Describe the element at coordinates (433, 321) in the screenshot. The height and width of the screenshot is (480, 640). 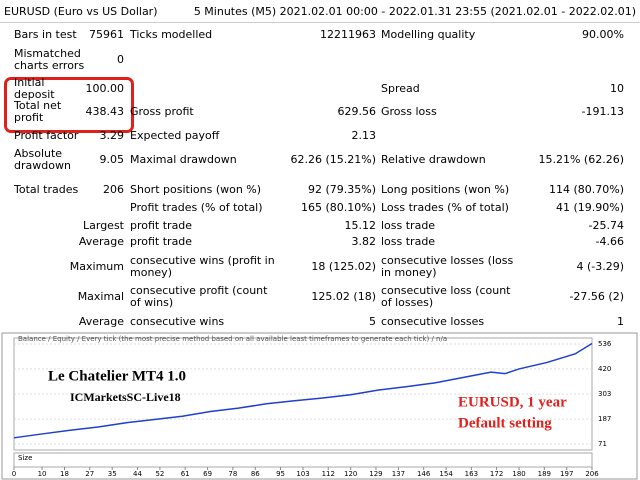
I see `field-label: consecutive losses` at that location.